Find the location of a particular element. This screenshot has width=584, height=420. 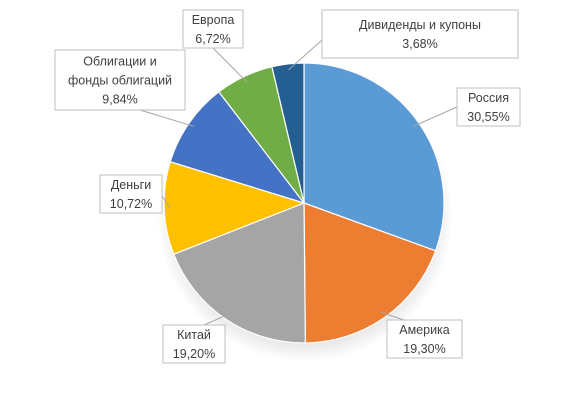

data-label-value: 6,72% is located at coordinates (212, 39).